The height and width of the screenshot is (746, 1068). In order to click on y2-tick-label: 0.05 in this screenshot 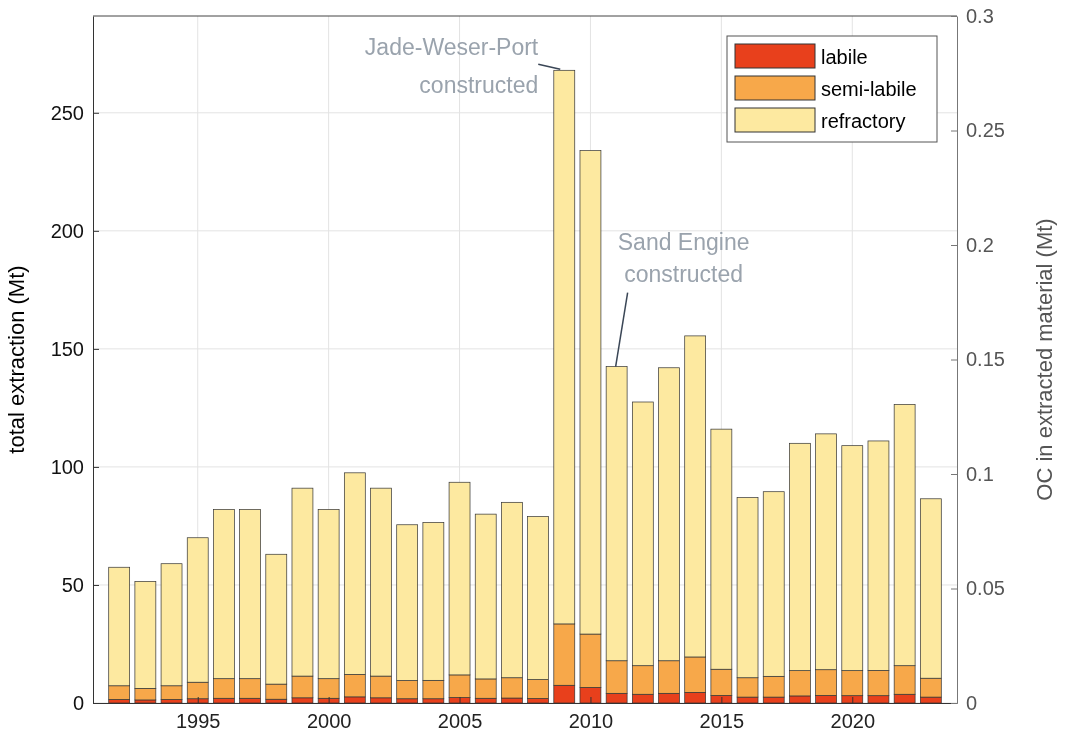, I will do `click(985, 588)`.